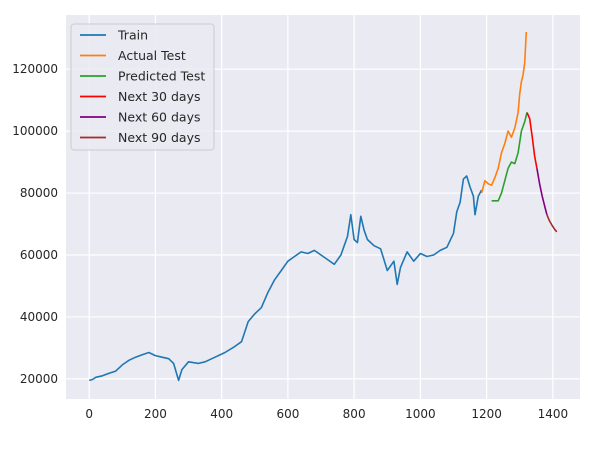 This screenshot has width=610, height=459. I want to click on legend-label-next-60-days: Next 60 days, so click(159, 117).